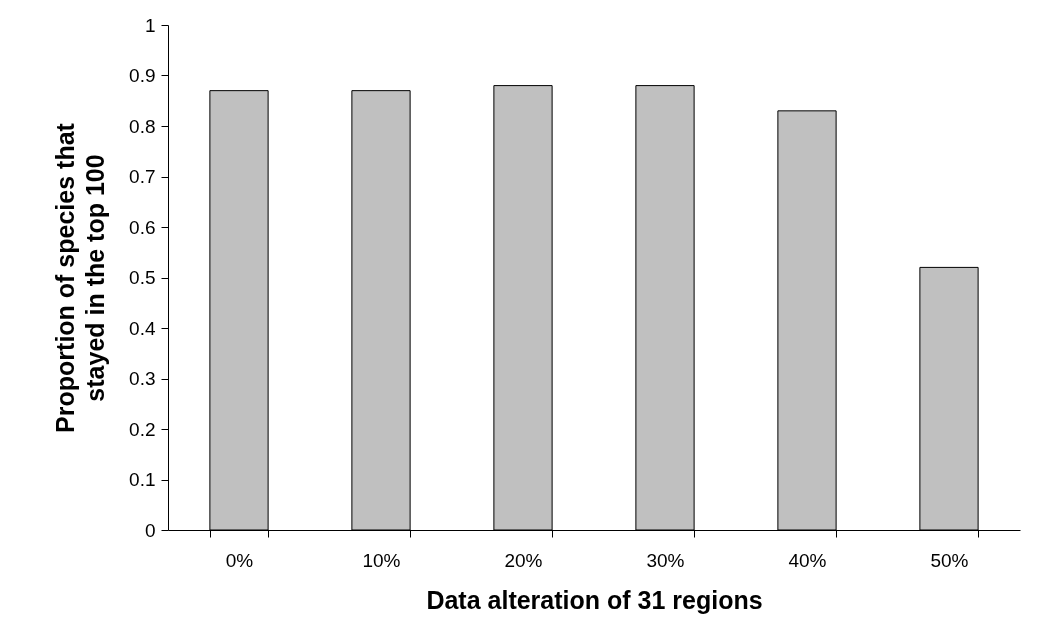 This screenshot has height=644, width=1047. Describe the element at coordinates (142, 227) in the screenshot. I see `y-tick-label: 0.6` at that location.